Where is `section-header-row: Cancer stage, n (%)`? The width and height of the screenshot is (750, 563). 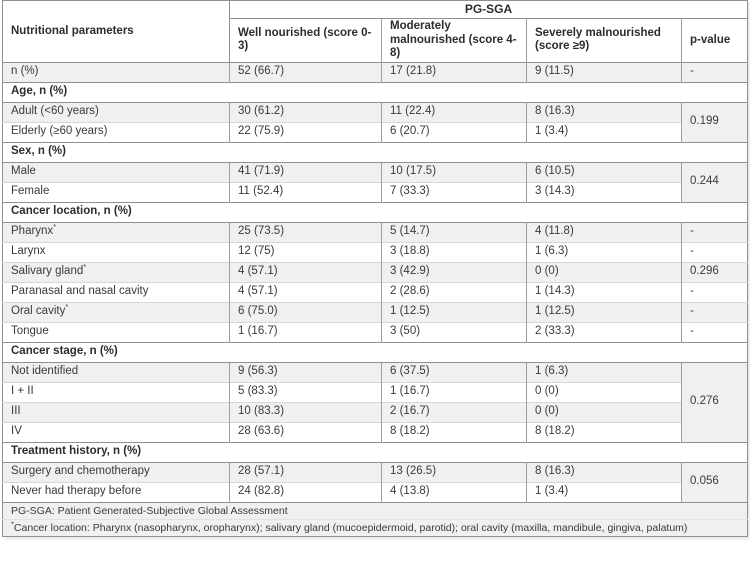
section-header-row: Cancer stage, n (%) is located at coordinates (375, 352).